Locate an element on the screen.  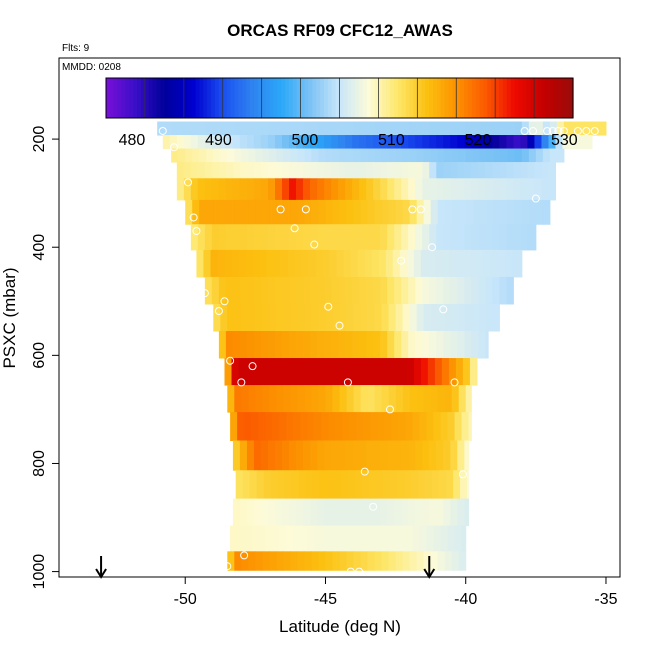
colorbar-tick-label: 530 is located at coordinates (564, 140).